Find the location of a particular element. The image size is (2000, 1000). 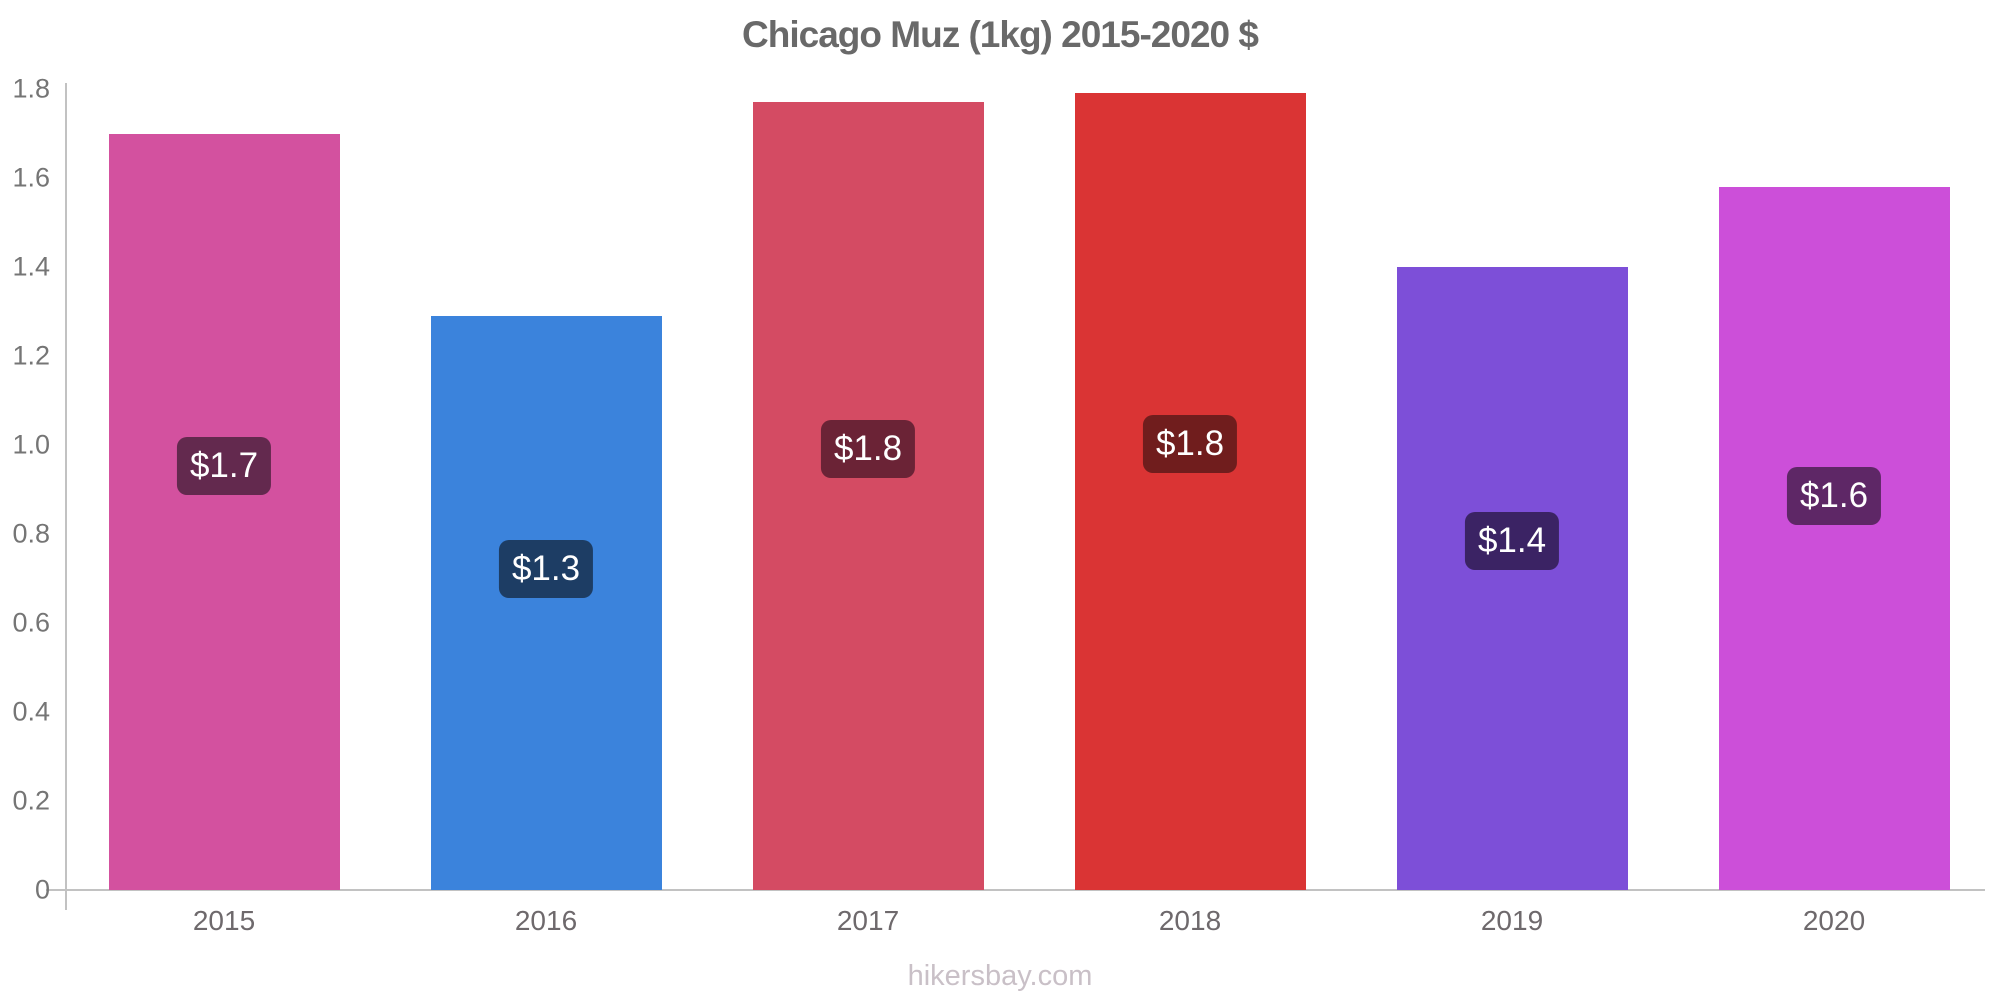

bar-2020 is located at coordinates (1834, 538).